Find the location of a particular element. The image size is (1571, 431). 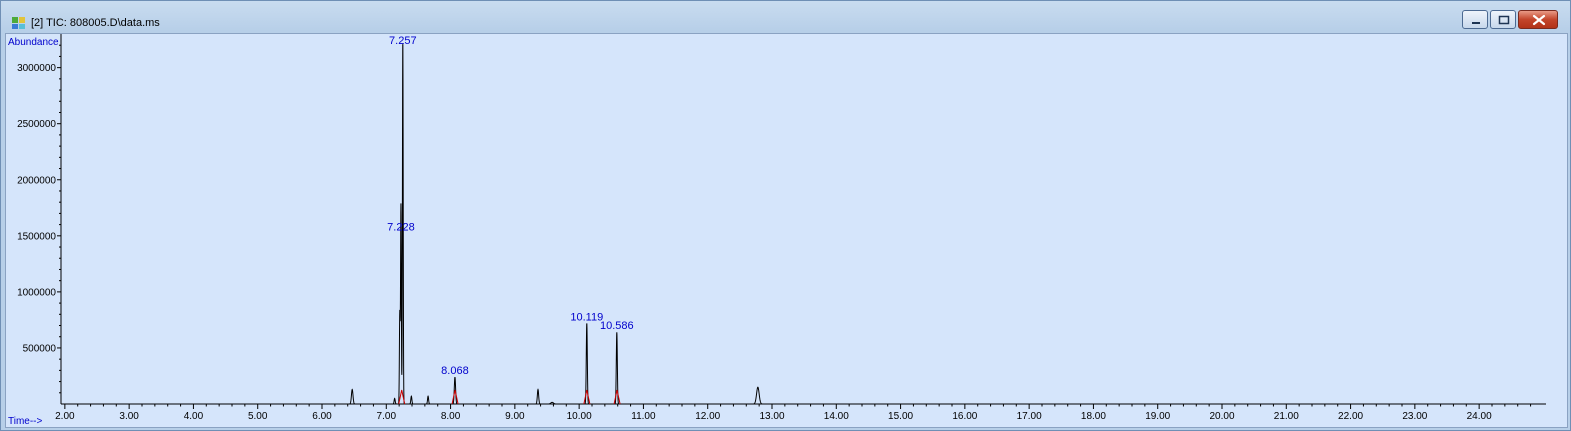

x-tick-label: 23.00 is located at coordinates (1414, 416).